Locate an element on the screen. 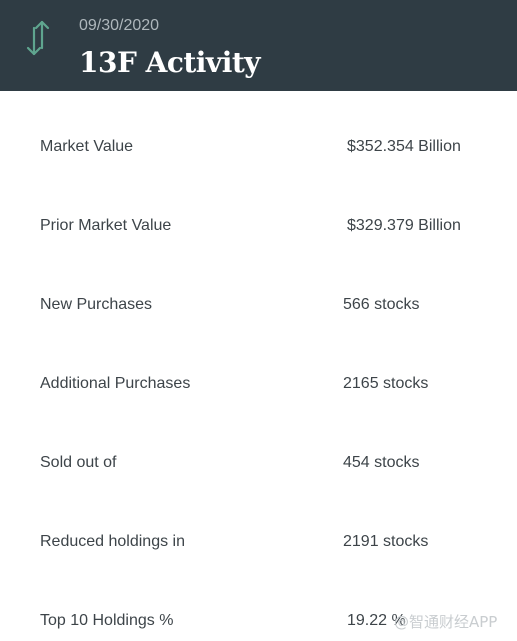 The image size is (517, 641). row-market-value: Market Value $352.354 Billion is located at coordinates (258, 149).